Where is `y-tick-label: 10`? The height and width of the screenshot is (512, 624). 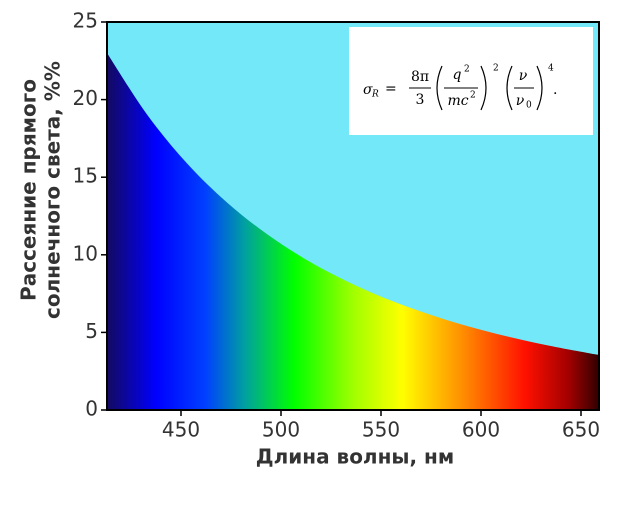
y-tick-label: 10 is located at coordinates (85, 253).